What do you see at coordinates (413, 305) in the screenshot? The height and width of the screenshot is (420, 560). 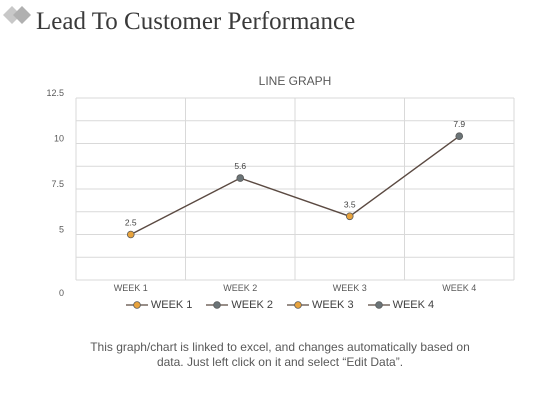 I see `legend-label: WEEK 4` at bounding box center [413, 305].